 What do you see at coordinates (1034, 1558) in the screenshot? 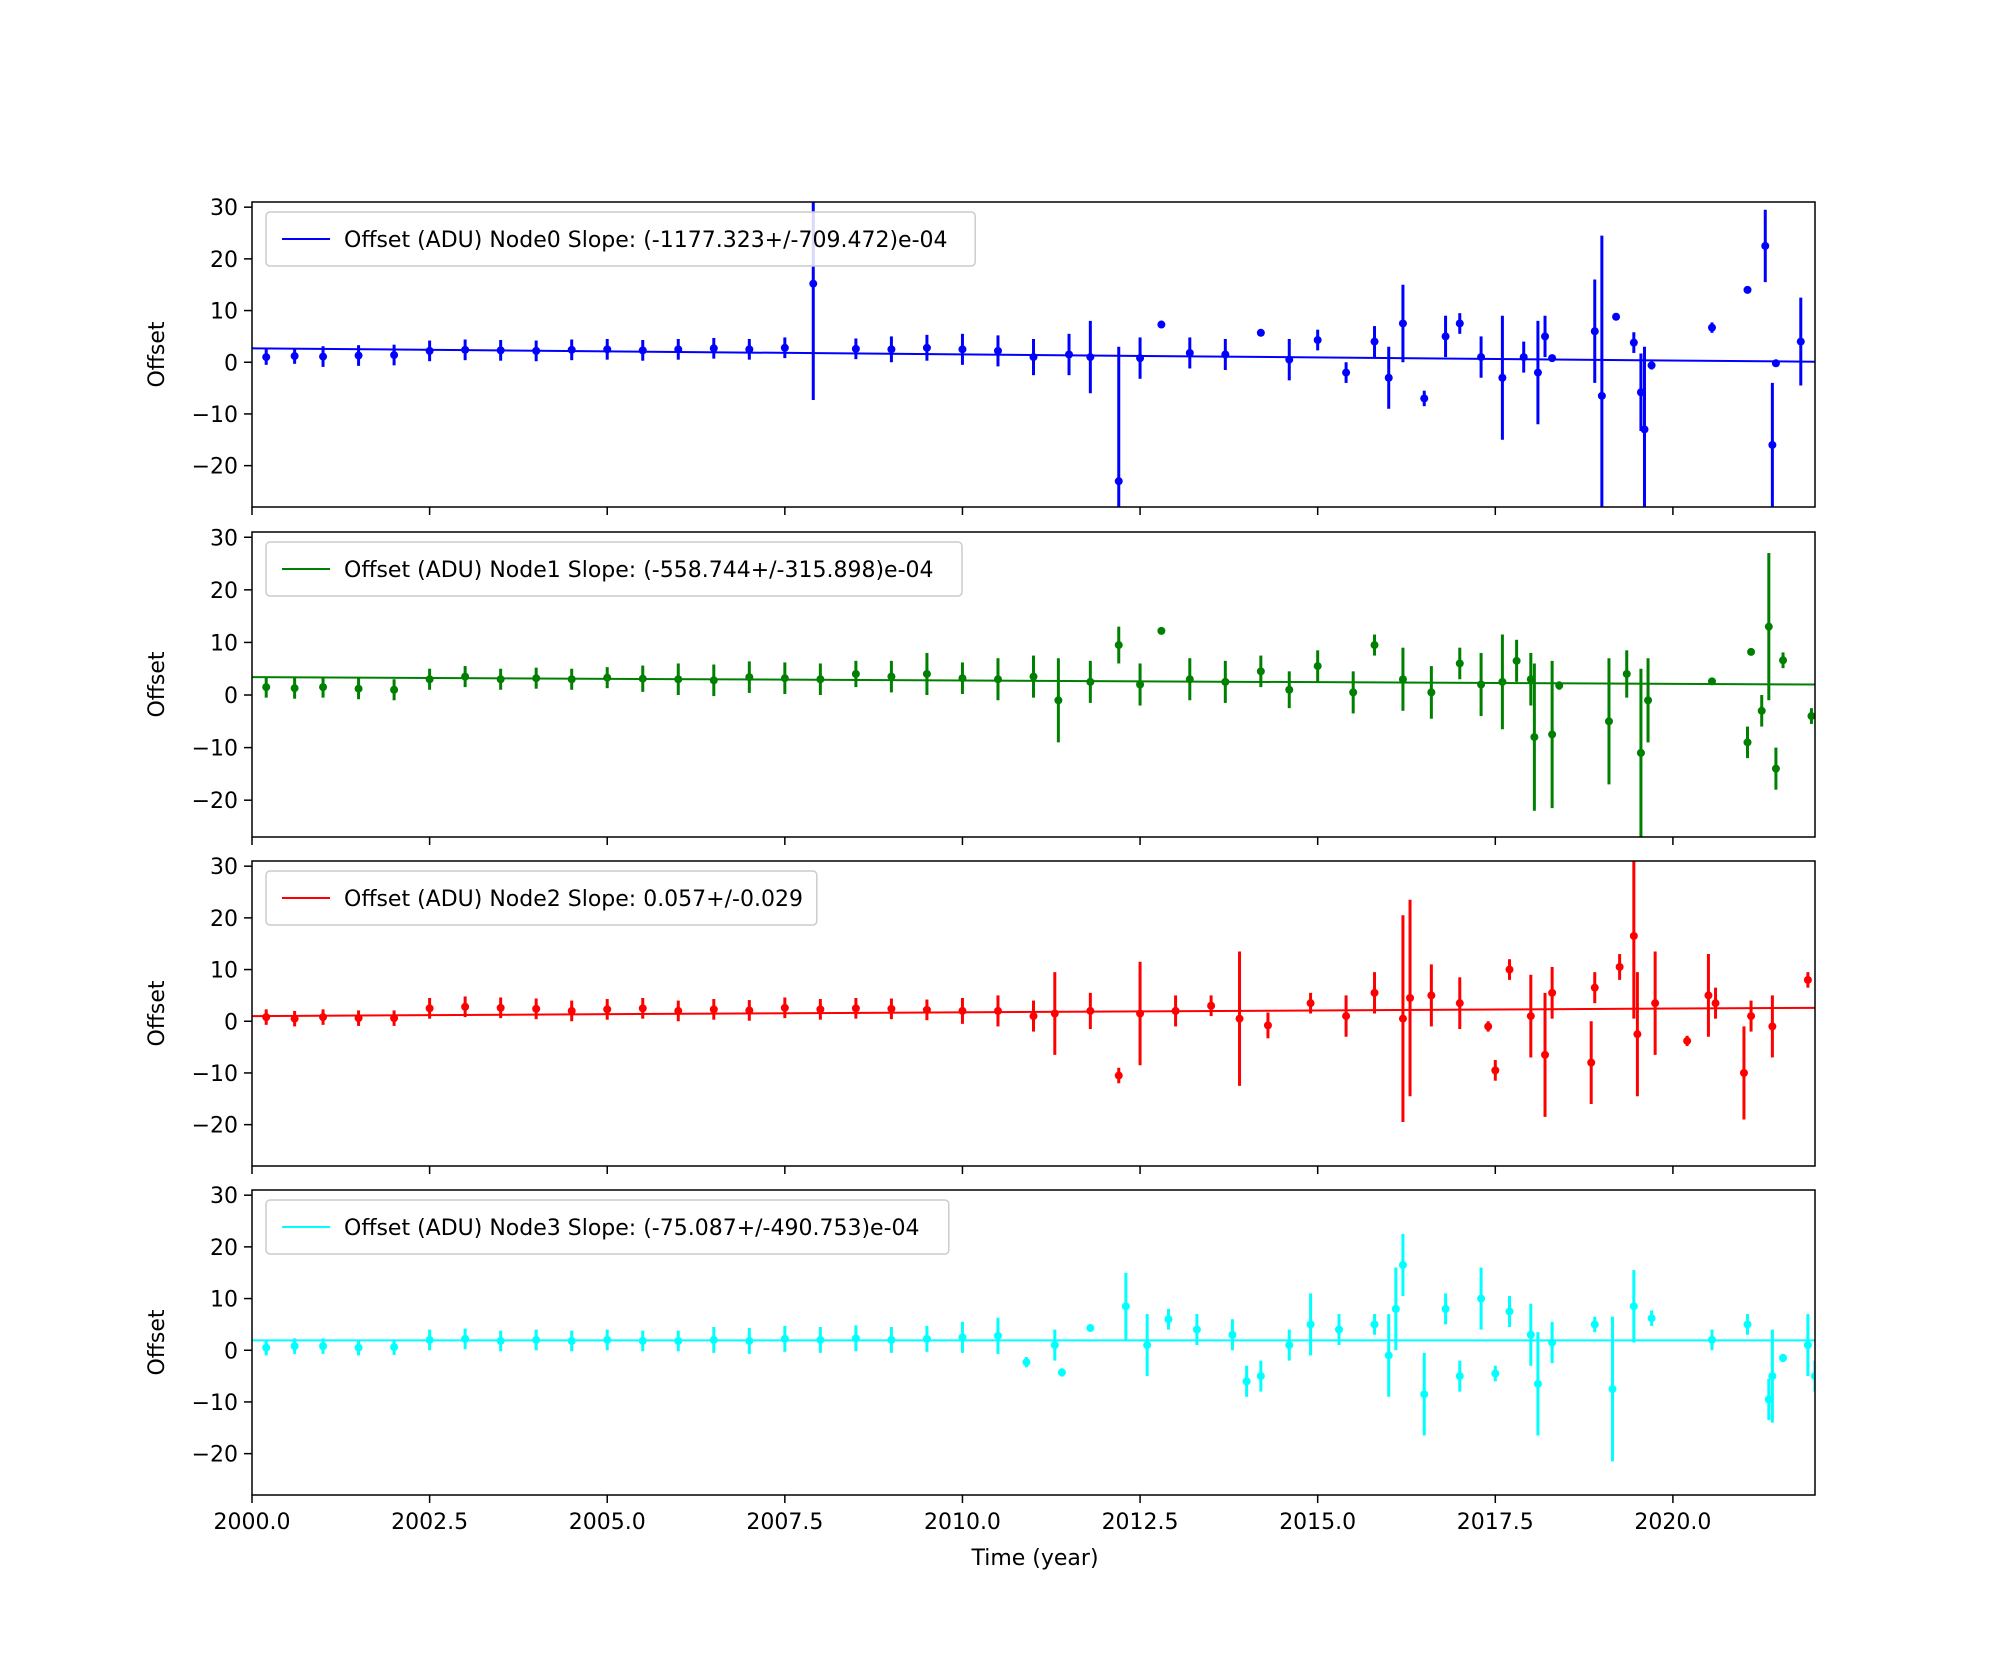
I see `x-axis-label: Time (year)` at bounding box center [1034, 1558].